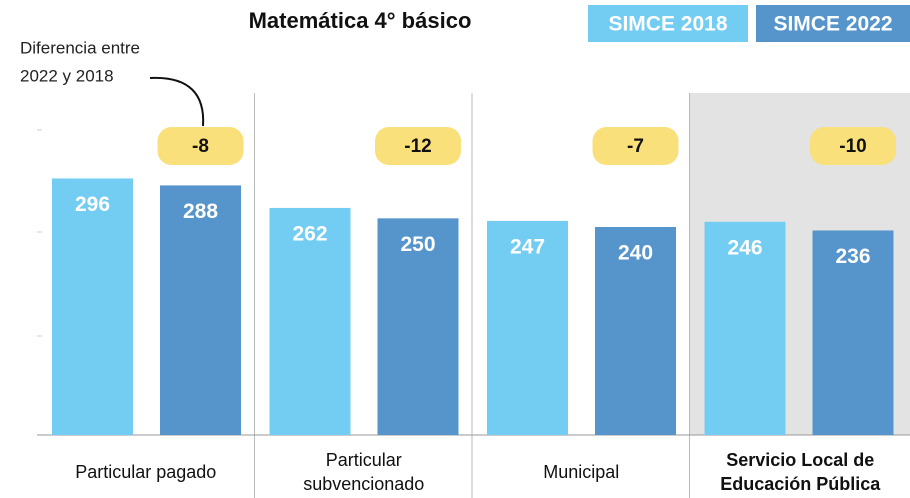  I want to click on value-label: 236, so click(852, 256).